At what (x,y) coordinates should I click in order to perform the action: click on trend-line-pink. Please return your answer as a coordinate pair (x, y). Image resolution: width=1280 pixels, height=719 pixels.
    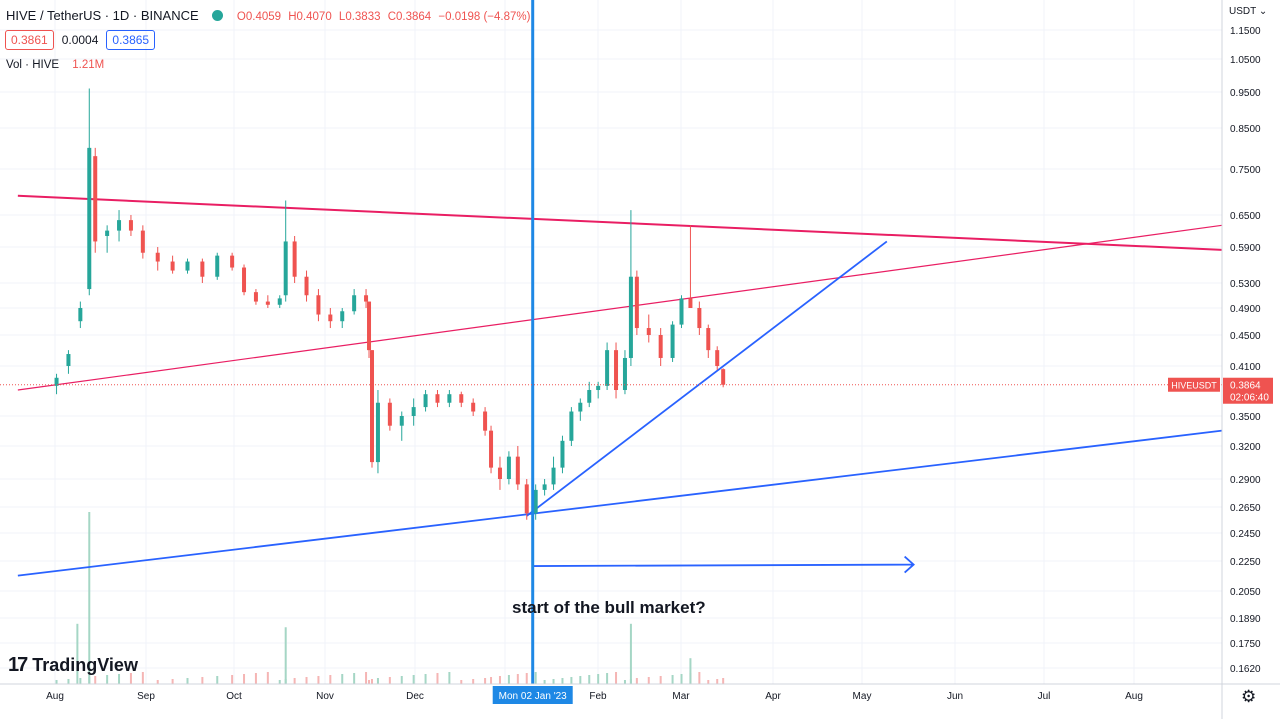
    Looking at the image, I should click on (620, 222).